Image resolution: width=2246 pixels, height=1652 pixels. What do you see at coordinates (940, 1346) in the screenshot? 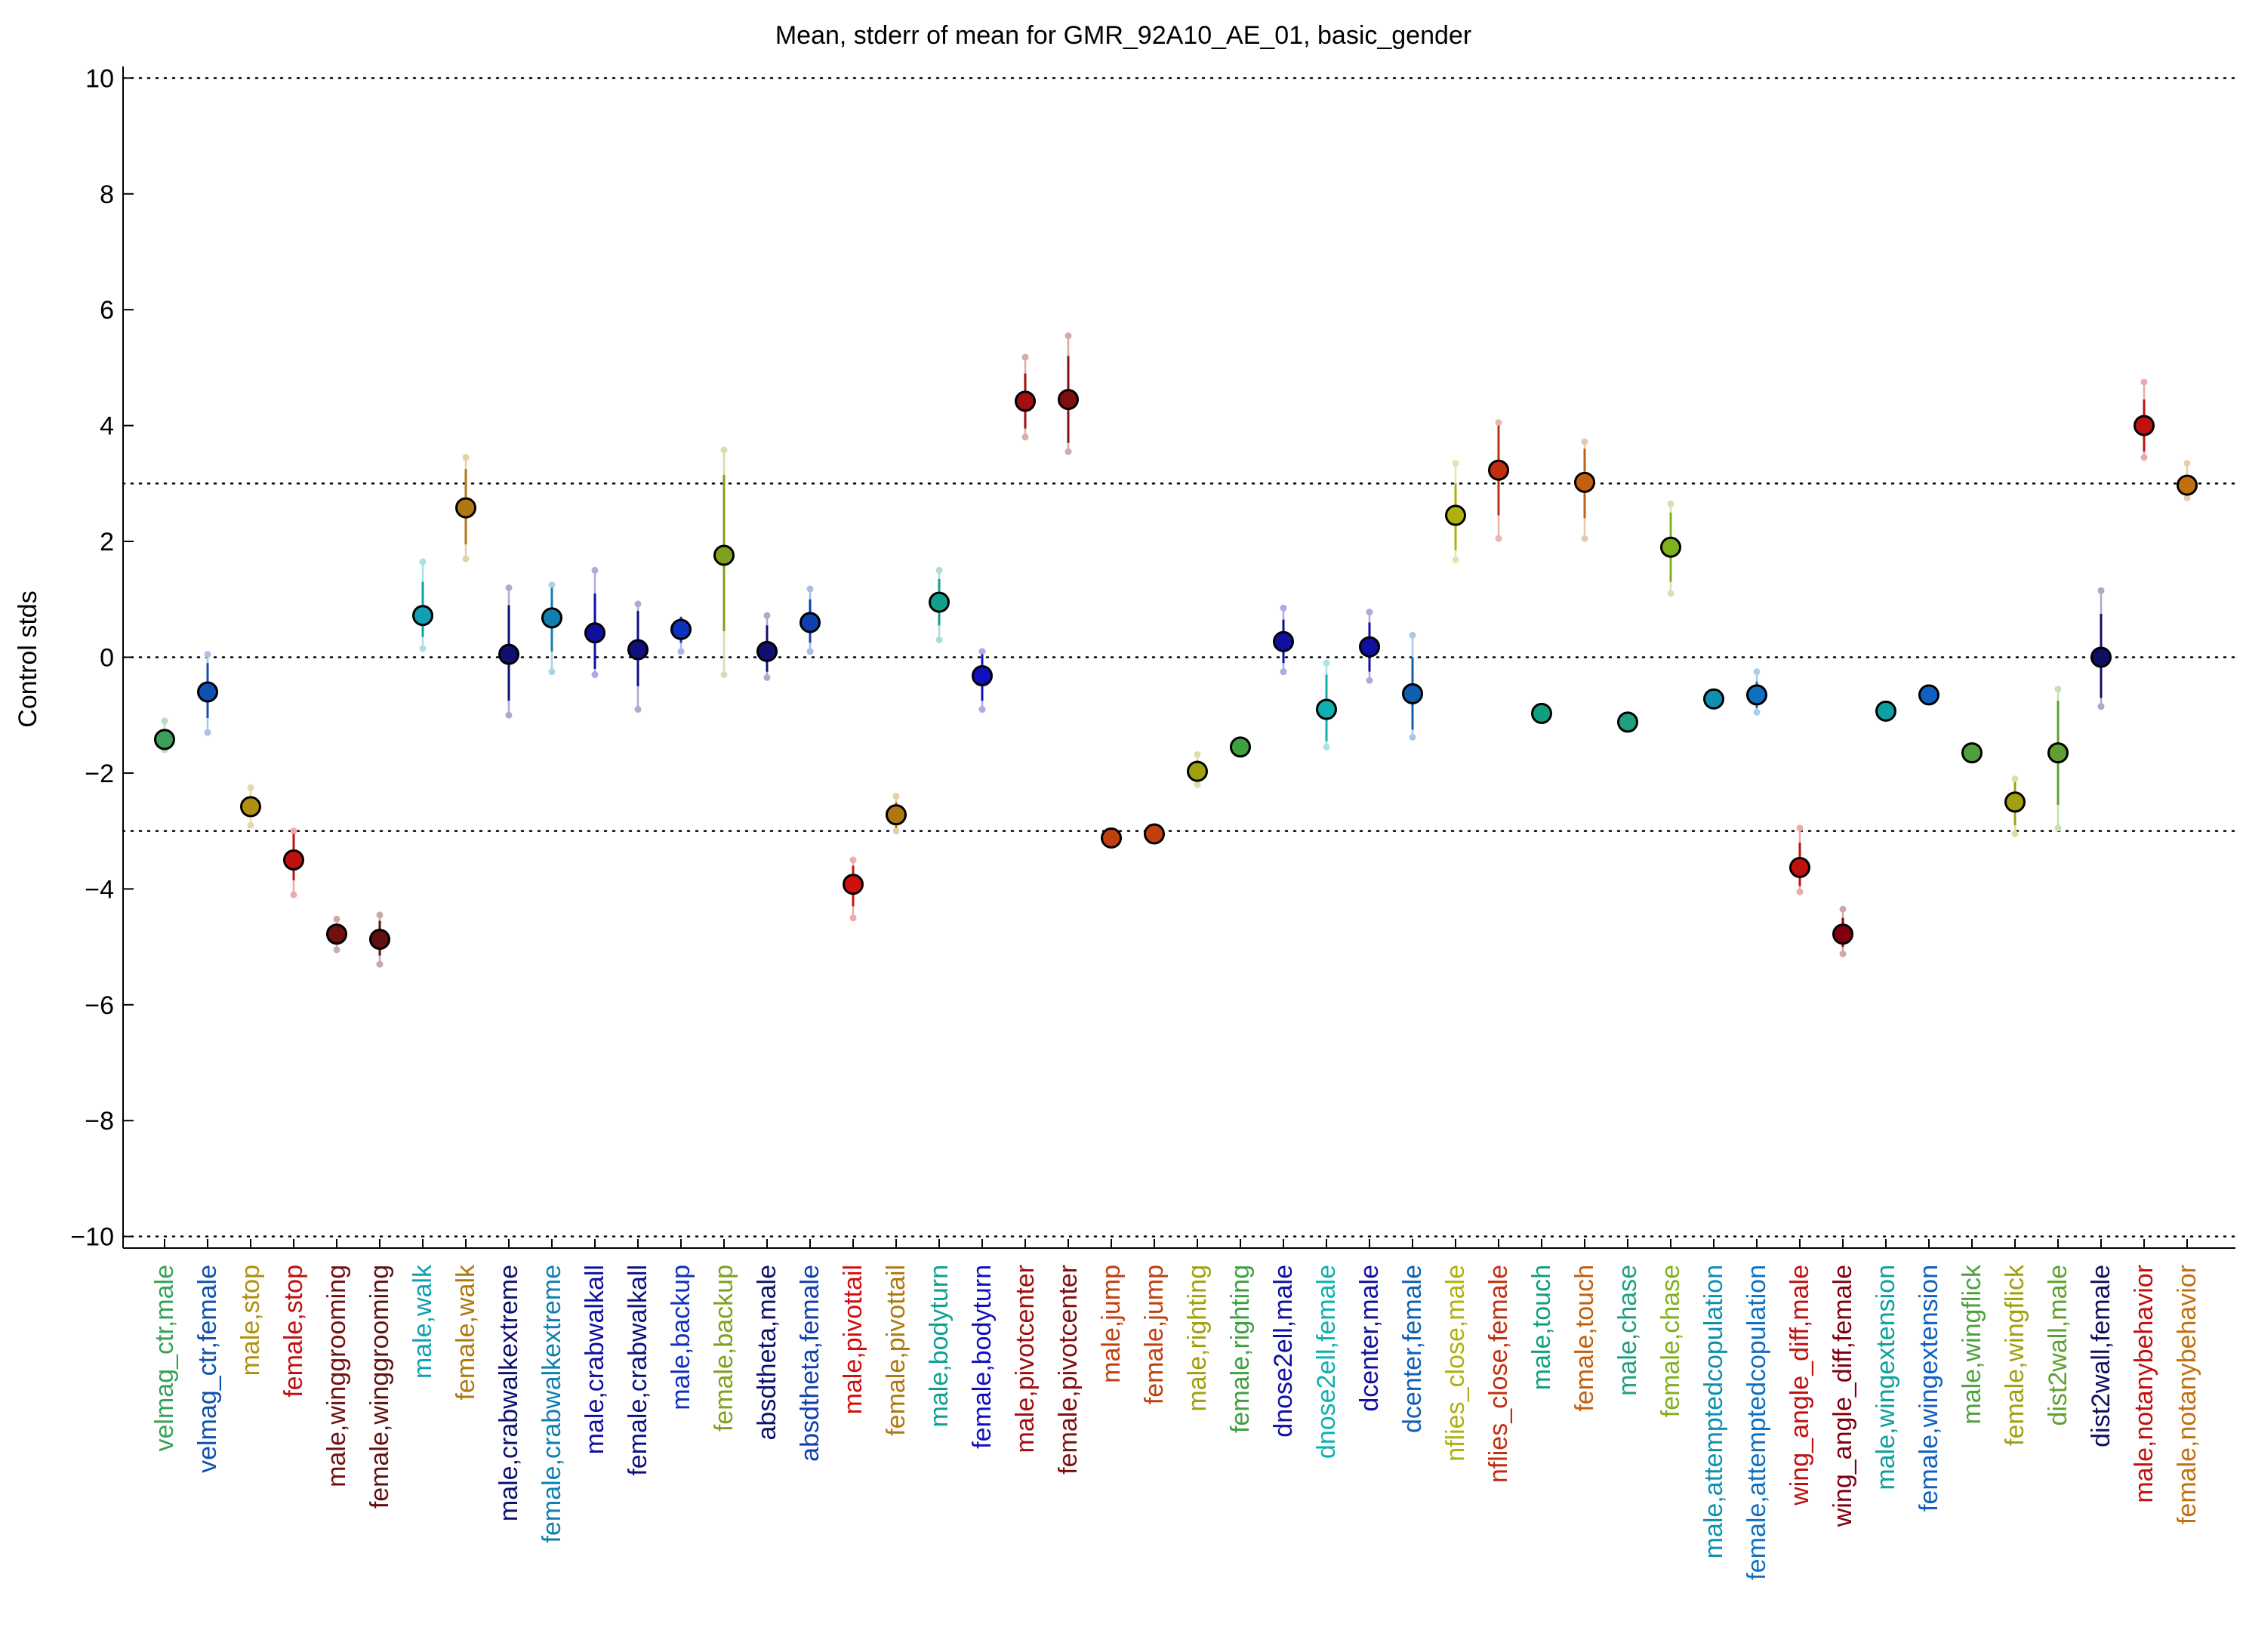
I see `x-tick-label: male,bodyturn` at bounding box center [940, 1346].